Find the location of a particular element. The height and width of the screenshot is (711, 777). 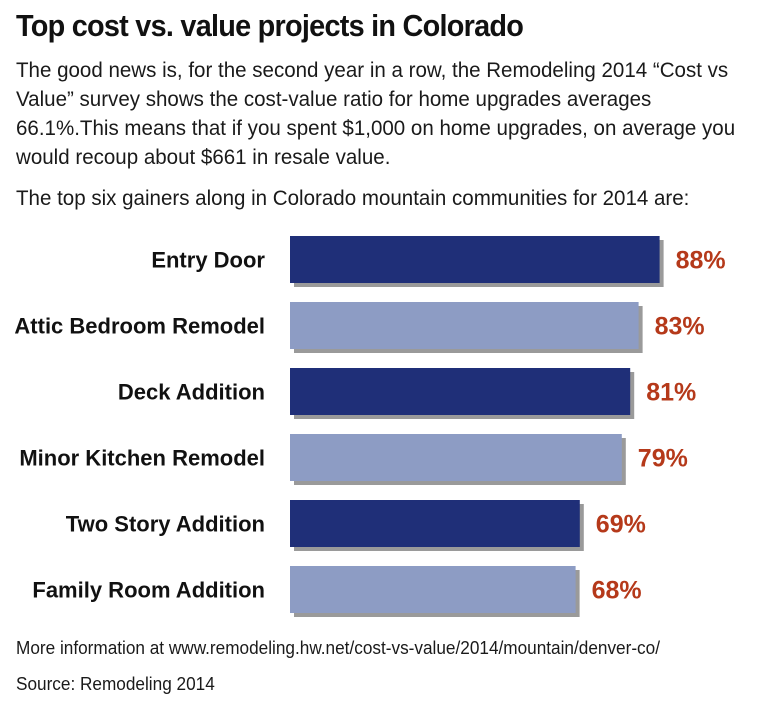

category-label: Attic Bedroom Remodel is located at coordinates (139, 326).